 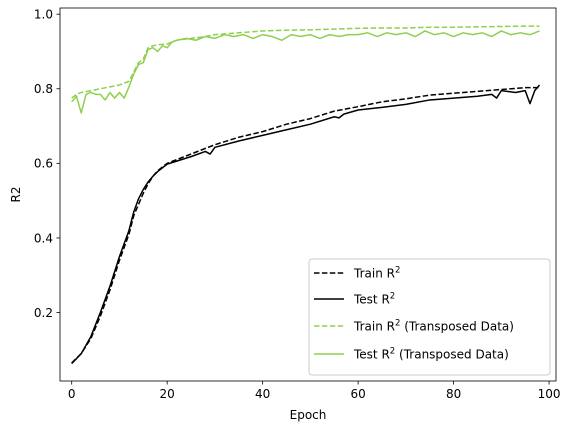 I want to click on y-tick-label: 0.8, so click(x=43, y=89).